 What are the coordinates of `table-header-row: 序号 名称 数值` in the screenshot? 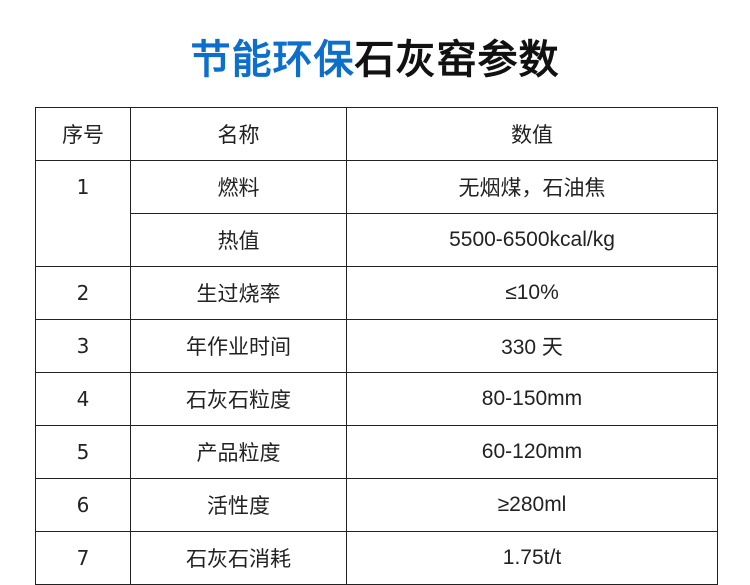 It's located at (376, 134).